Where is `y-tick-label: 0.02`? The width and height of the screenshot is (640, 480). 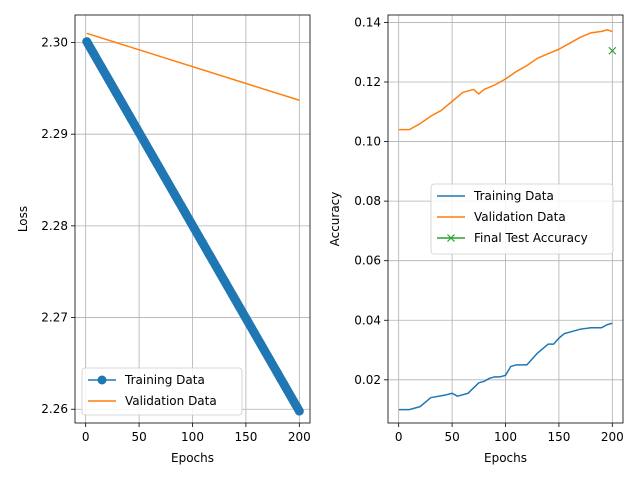 y-tick-label: 0.02 is located at coordinates (367, 380).